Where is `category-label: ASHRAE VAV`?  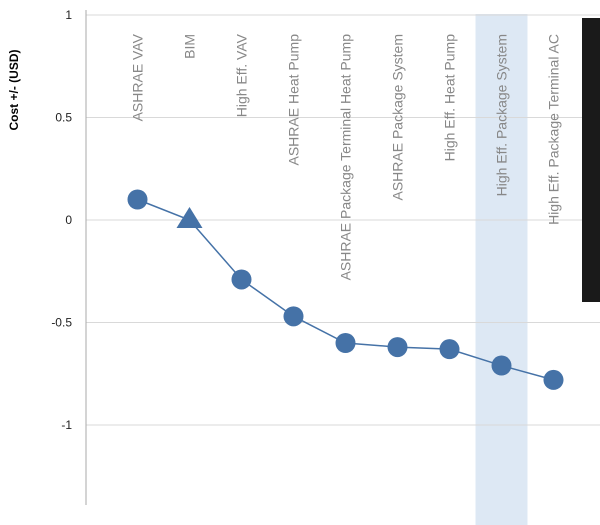 category-label: ASHRAE VAV is located at coordinates (138, 77).